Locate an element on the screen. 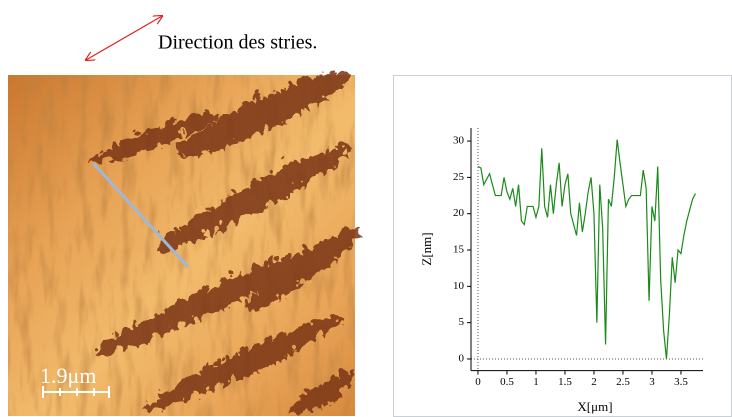  annotation: Direction des stries. is located at coordinates (237, 43).